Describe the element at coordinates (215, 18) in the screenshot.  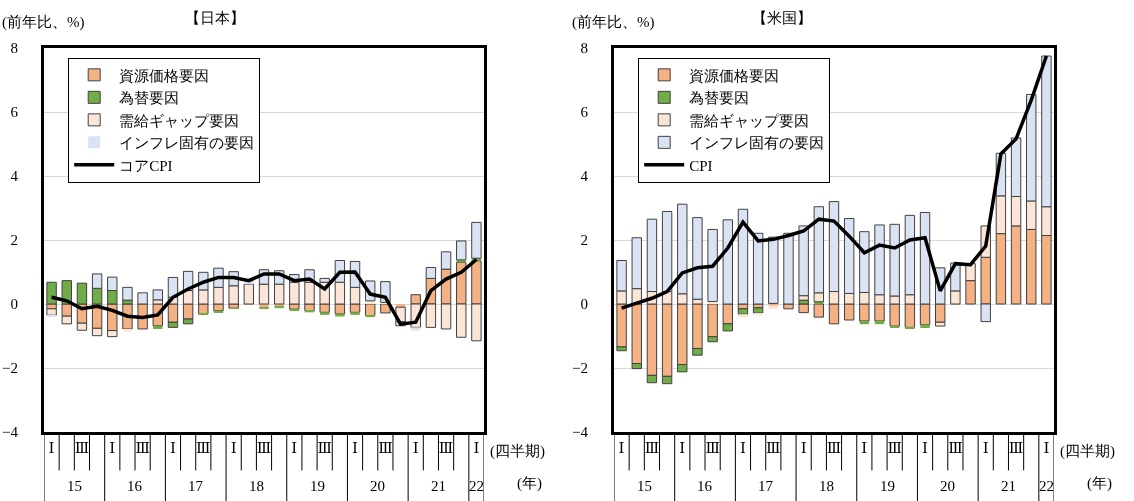
I see `chart-title: 【日本】` at that location.